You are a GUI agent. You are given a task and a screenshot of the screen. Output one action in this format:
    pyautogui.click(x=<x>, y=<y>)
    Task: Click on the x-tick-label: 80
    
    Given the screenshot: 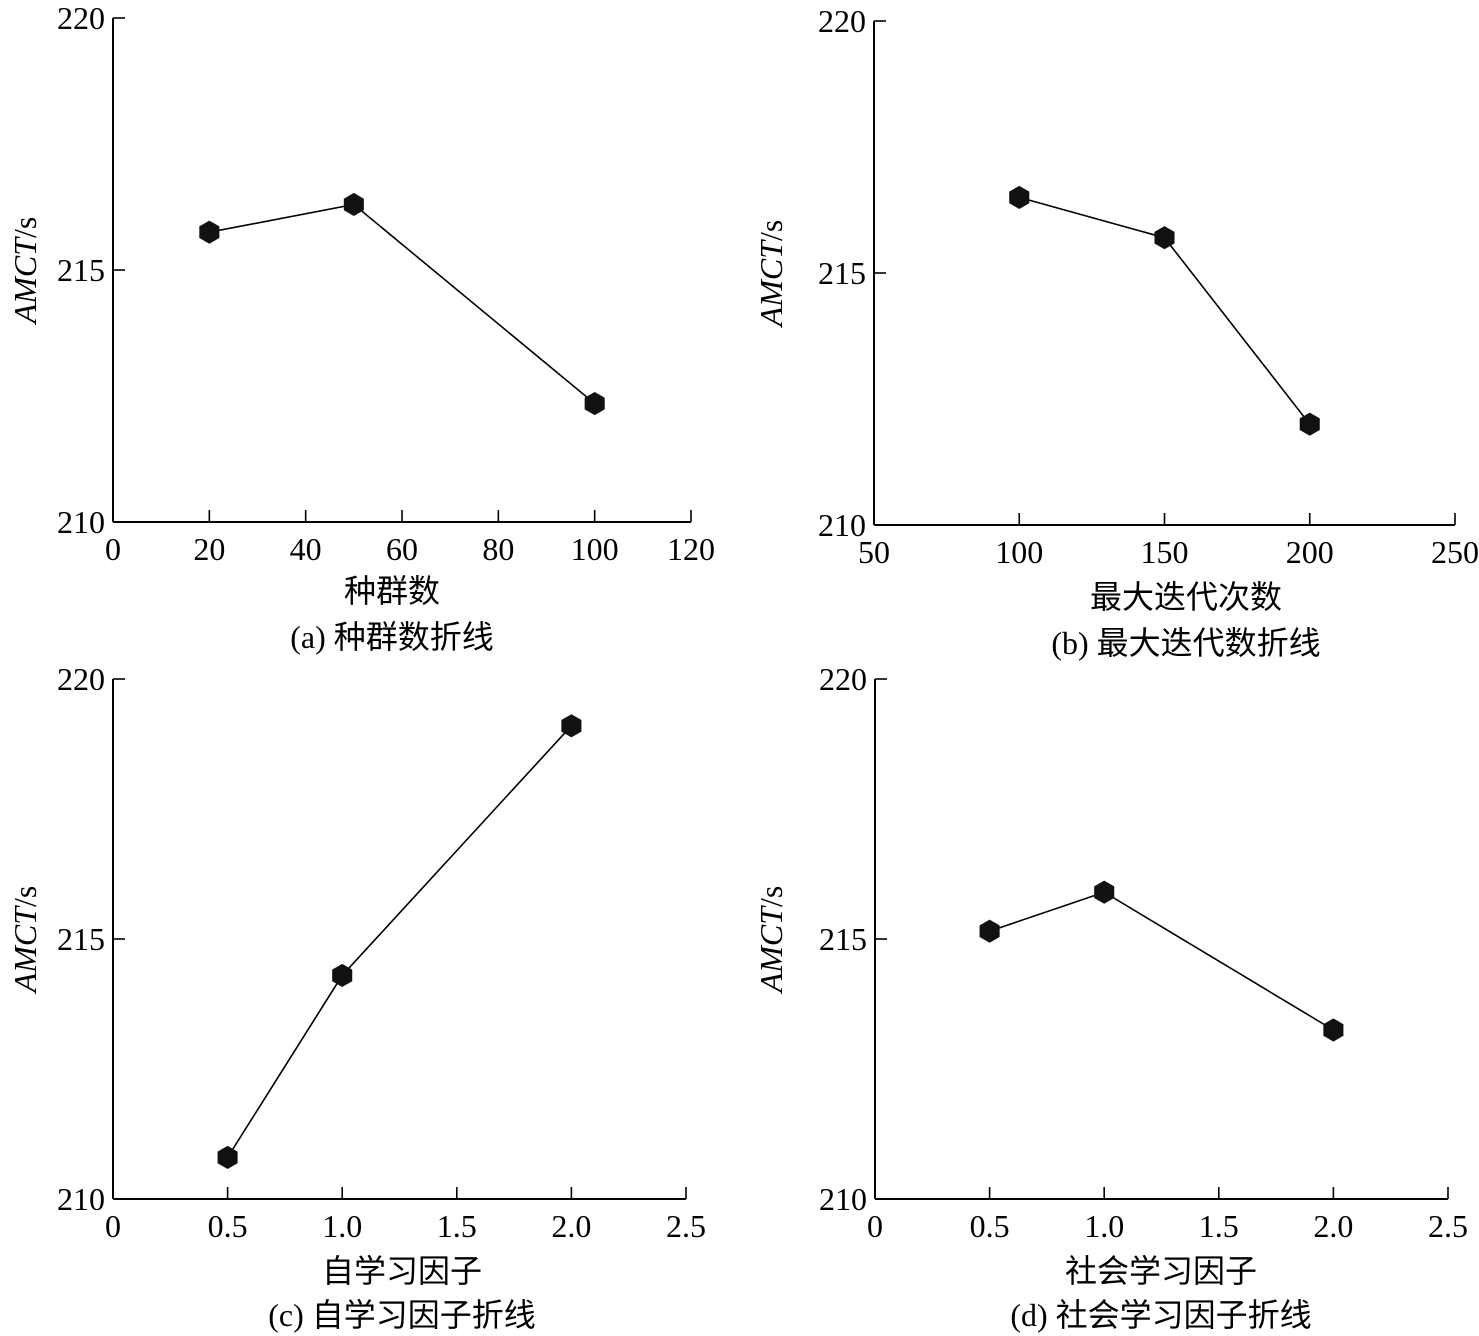 What is the action you would take?
    pyautogui.click(x=498, y=549)
    